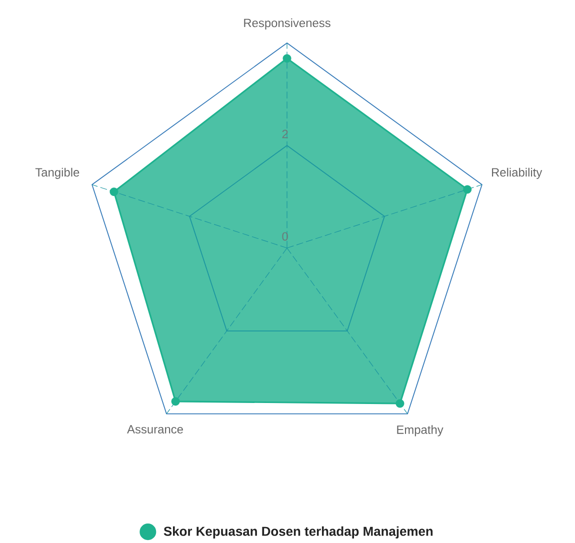  I want to click on spoke-label: Empathy, so click(420, 430).